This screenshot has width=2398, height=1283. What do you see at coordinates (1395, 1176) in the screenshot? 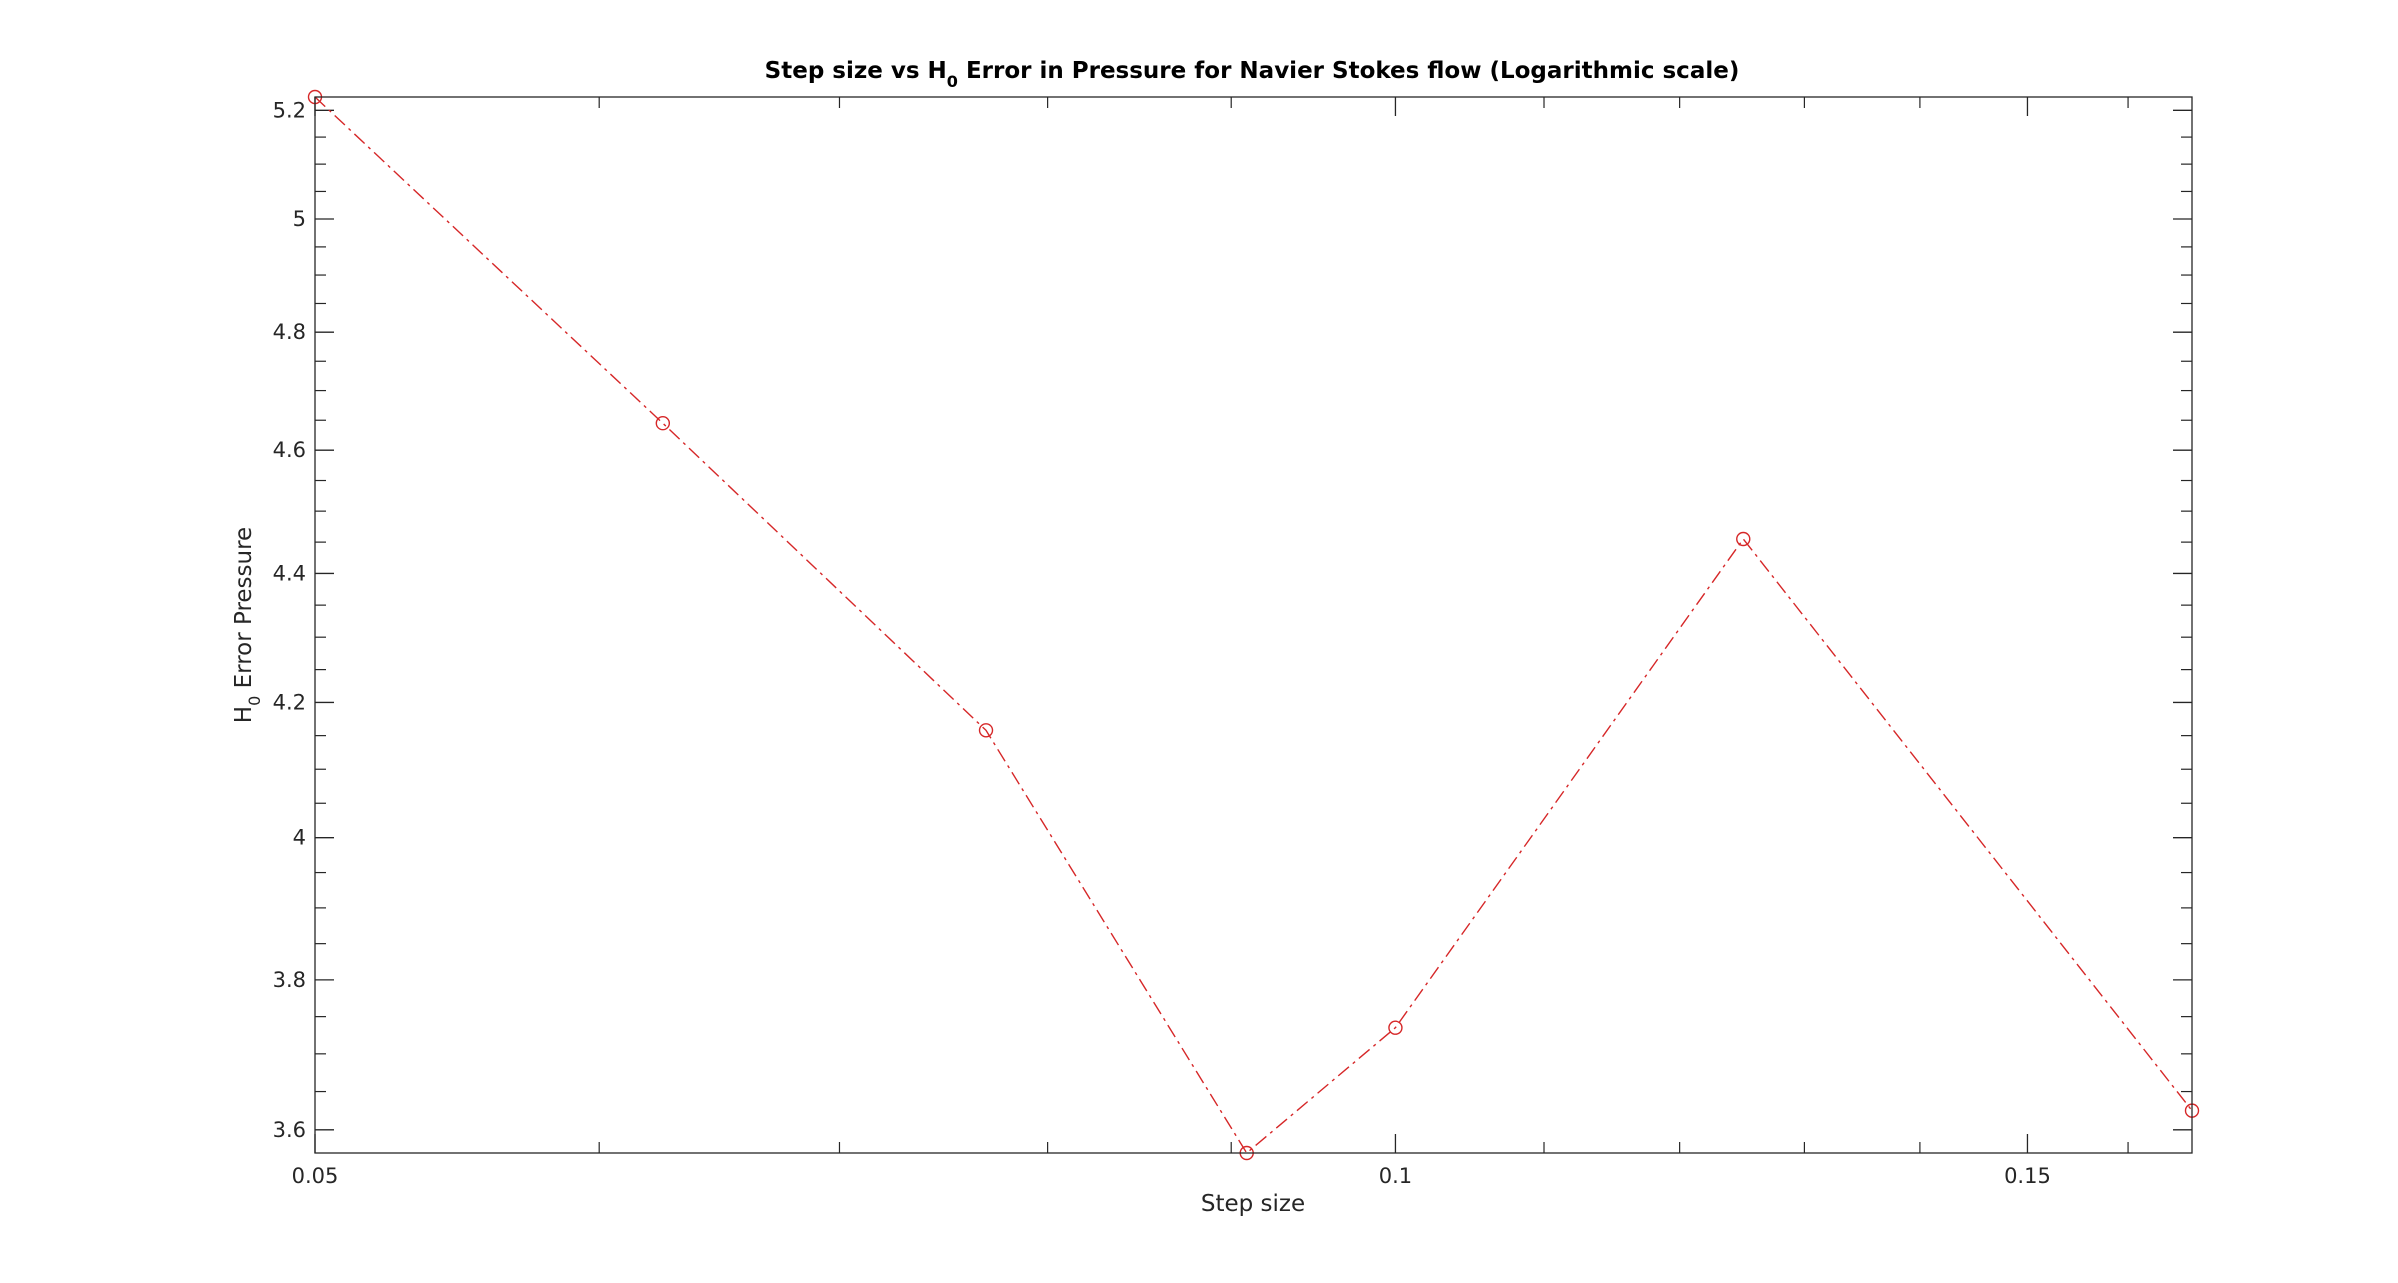
I see `x-tick-label: 0.1` at bounding box center [1395, 1176].